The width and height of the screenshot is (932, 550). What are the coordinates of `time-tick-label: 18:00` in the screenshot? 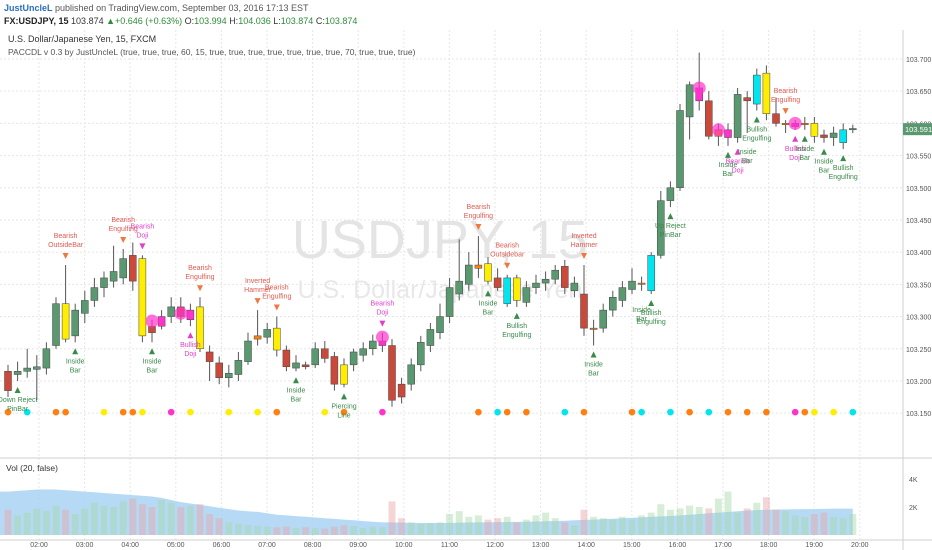 It's located at (769, 545).